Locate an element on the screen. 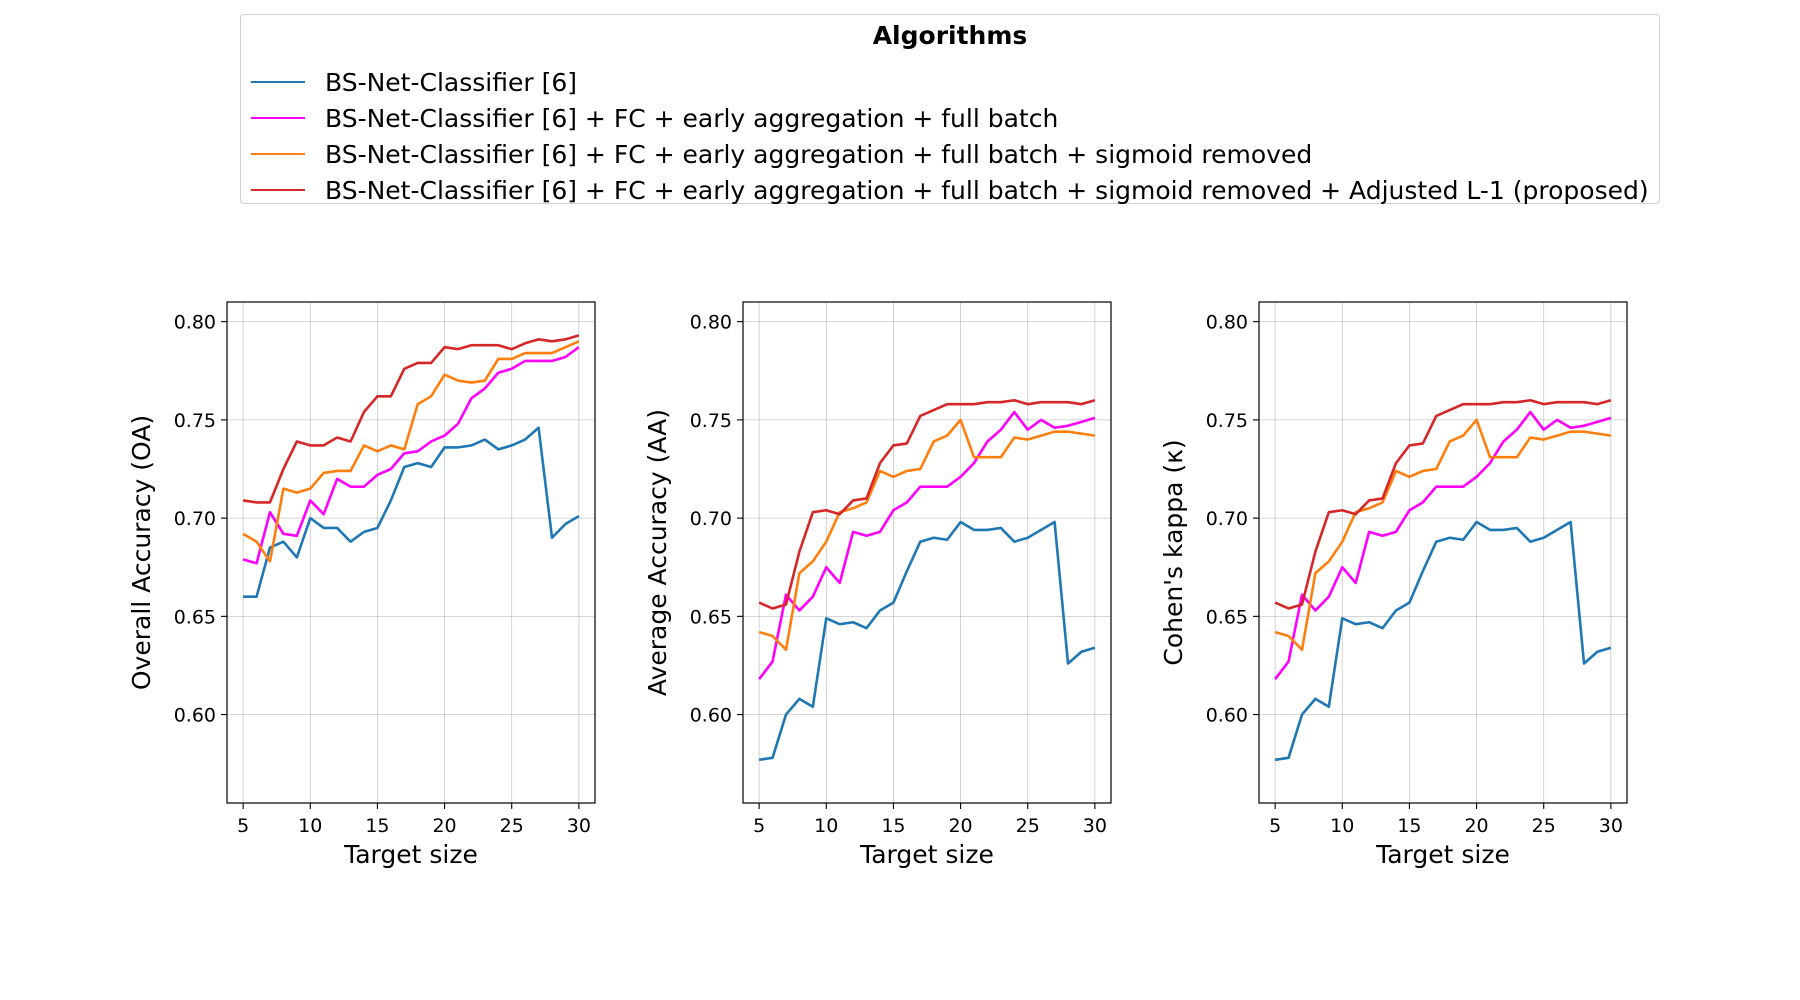 Image resolution: width=1800 pixels, height=1000 pixels. legend-entry: BS-Net-Classifier [6] is located at coordinates (414, 82).